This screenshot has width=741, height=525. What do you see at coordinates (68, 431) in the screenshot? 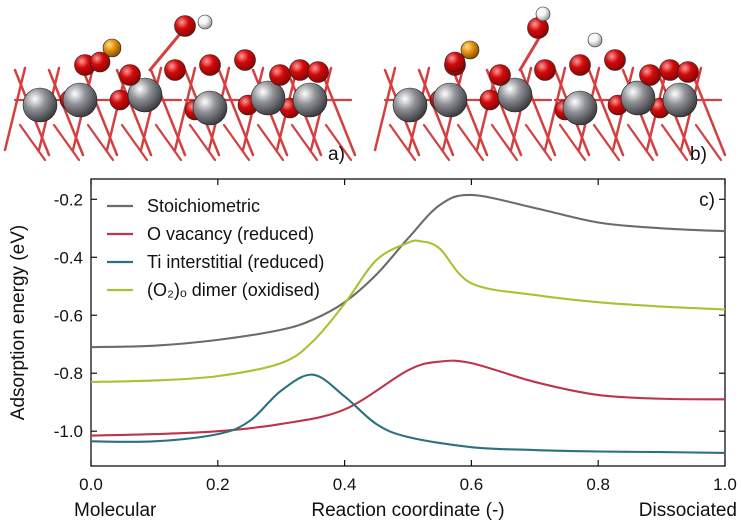
I see `y-tick-label: -1.0` at bounding box center [68, 431].